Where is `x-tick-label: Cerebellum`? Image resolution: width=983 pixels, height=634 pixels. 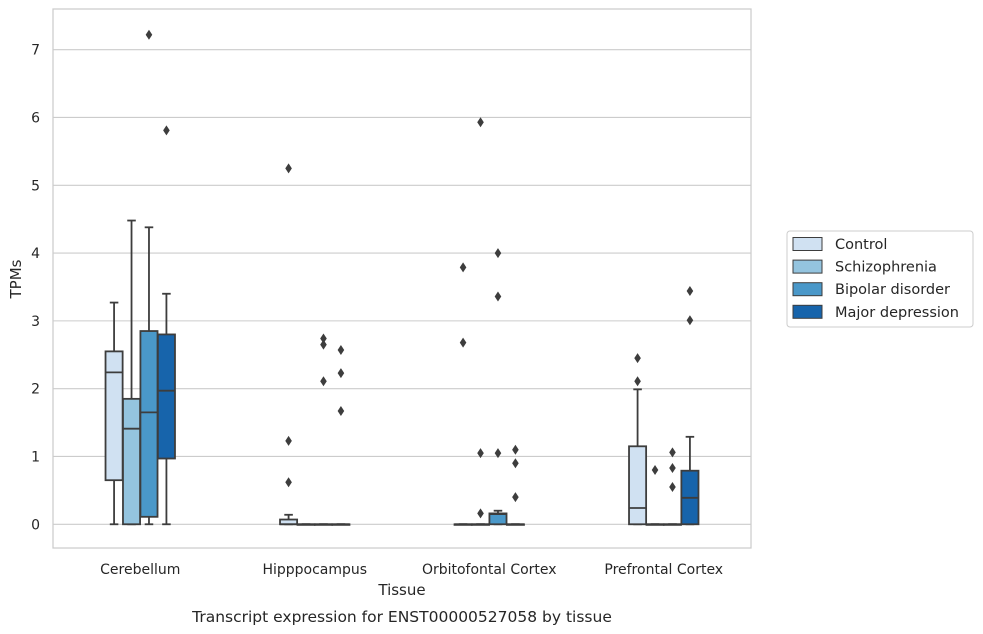
x-tick-label: Cerebellum is located at coordinates (140, 570).